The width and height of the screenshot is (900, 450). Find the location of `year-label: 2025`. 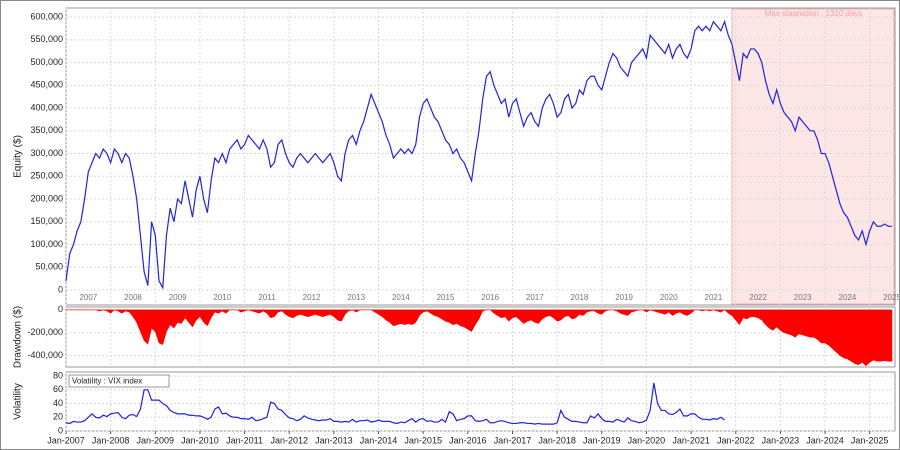

year-label: 2025 is located at coordinates (891, 297).